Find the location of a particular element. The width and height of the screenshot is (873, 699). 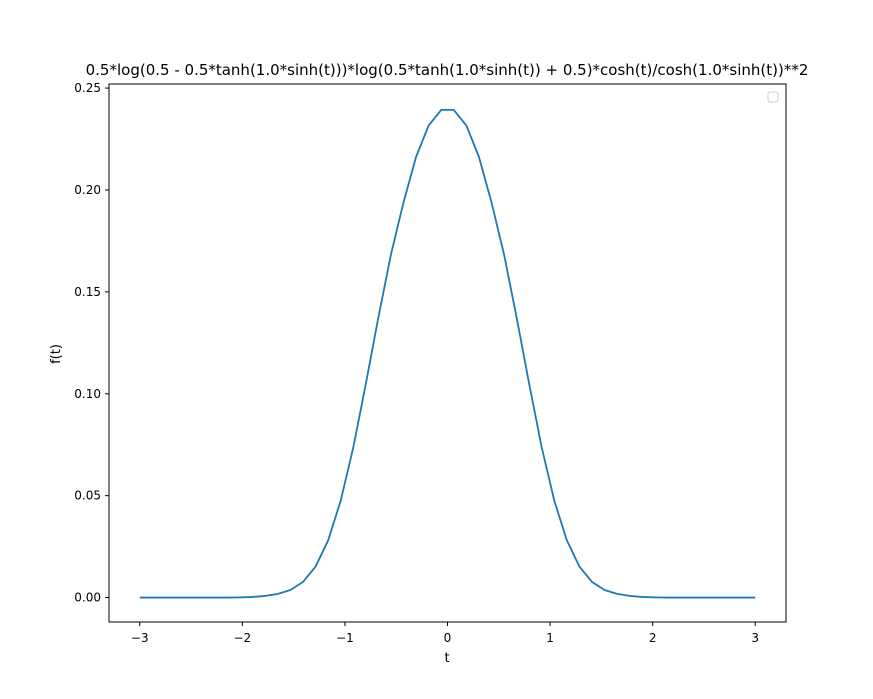

x-tick-label: 0 is located at coordinates (448, 638).